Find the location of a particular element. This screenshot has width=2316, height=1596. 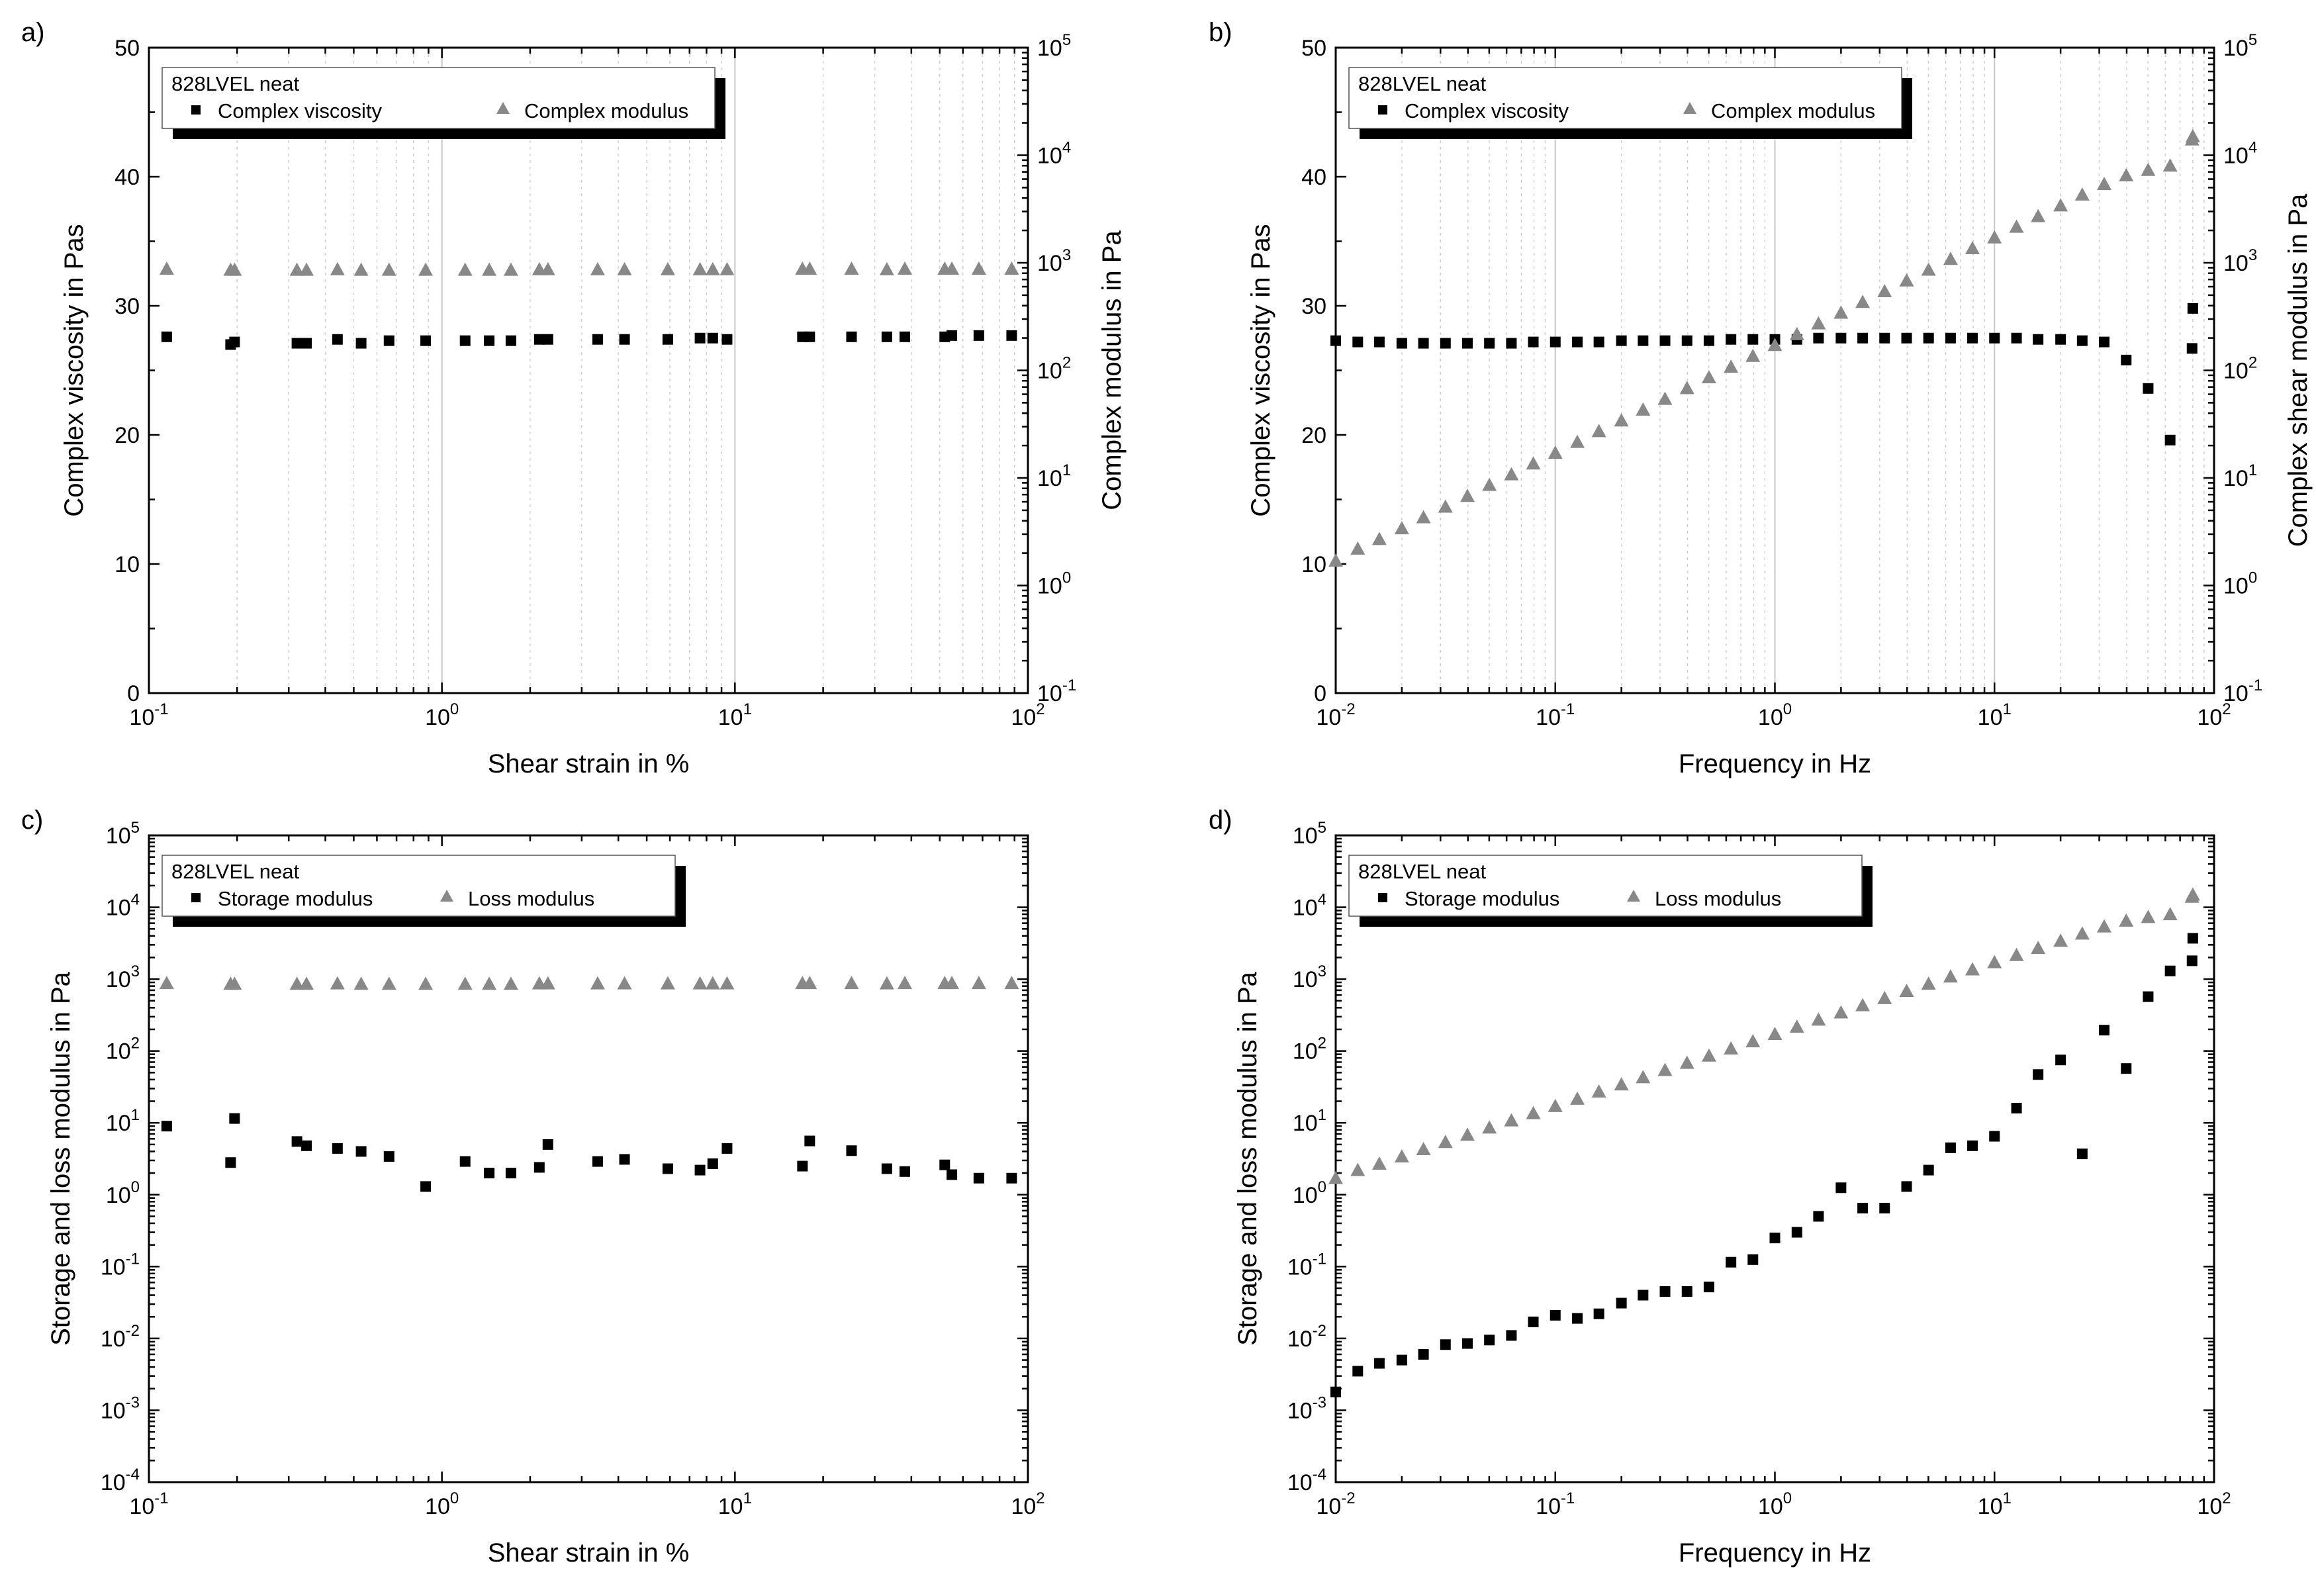

y-tick-label-left: 50 is located at coordinates (127, 48).